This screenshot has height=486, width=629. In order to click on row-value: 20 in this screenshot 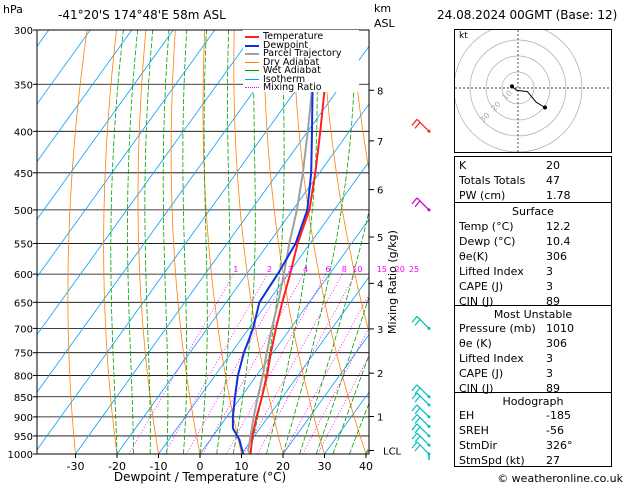, I will do `click(553, 165)`.